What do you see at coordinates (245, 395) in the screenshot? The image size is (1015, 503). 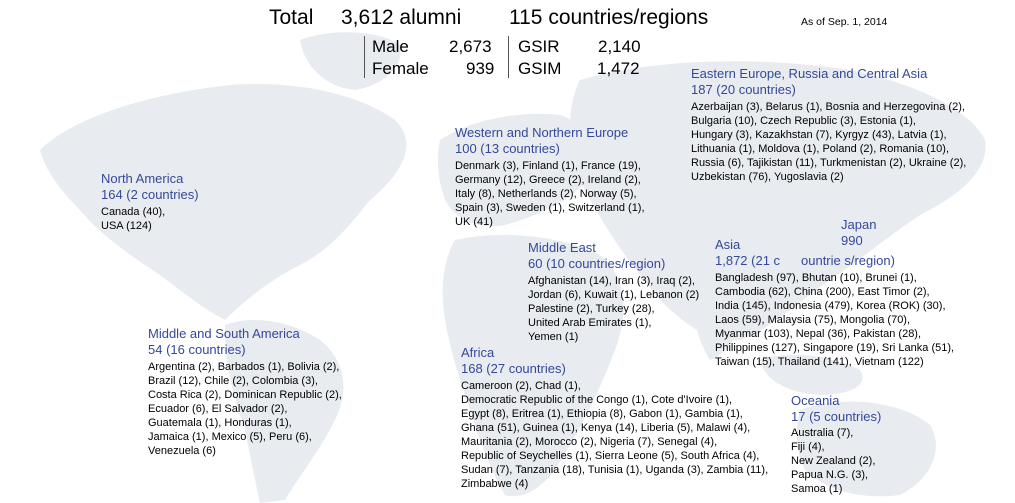 I see `region-line: Costa Rica (2), Dominican Republic (2),` at bounding box center [245, 395].